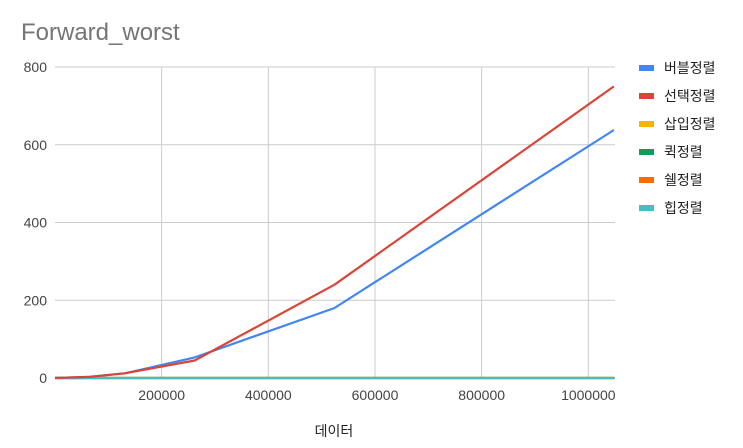  Describe the element at coordinates (36, 145) in the screenshot. I see `y-tick-label: 600` at that location.